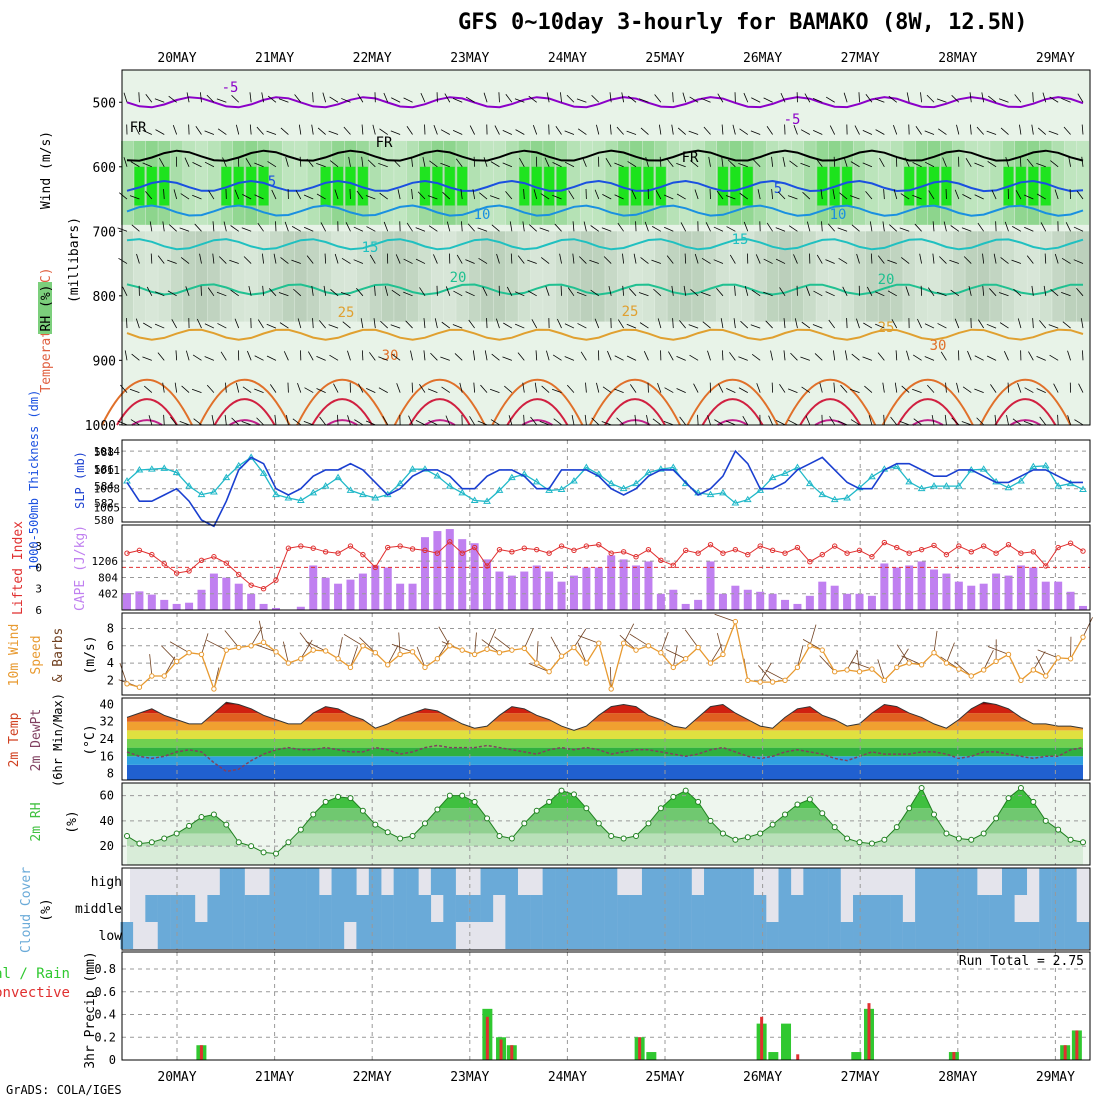  I want to click on isotherm-label: -5, so click(230, 88).